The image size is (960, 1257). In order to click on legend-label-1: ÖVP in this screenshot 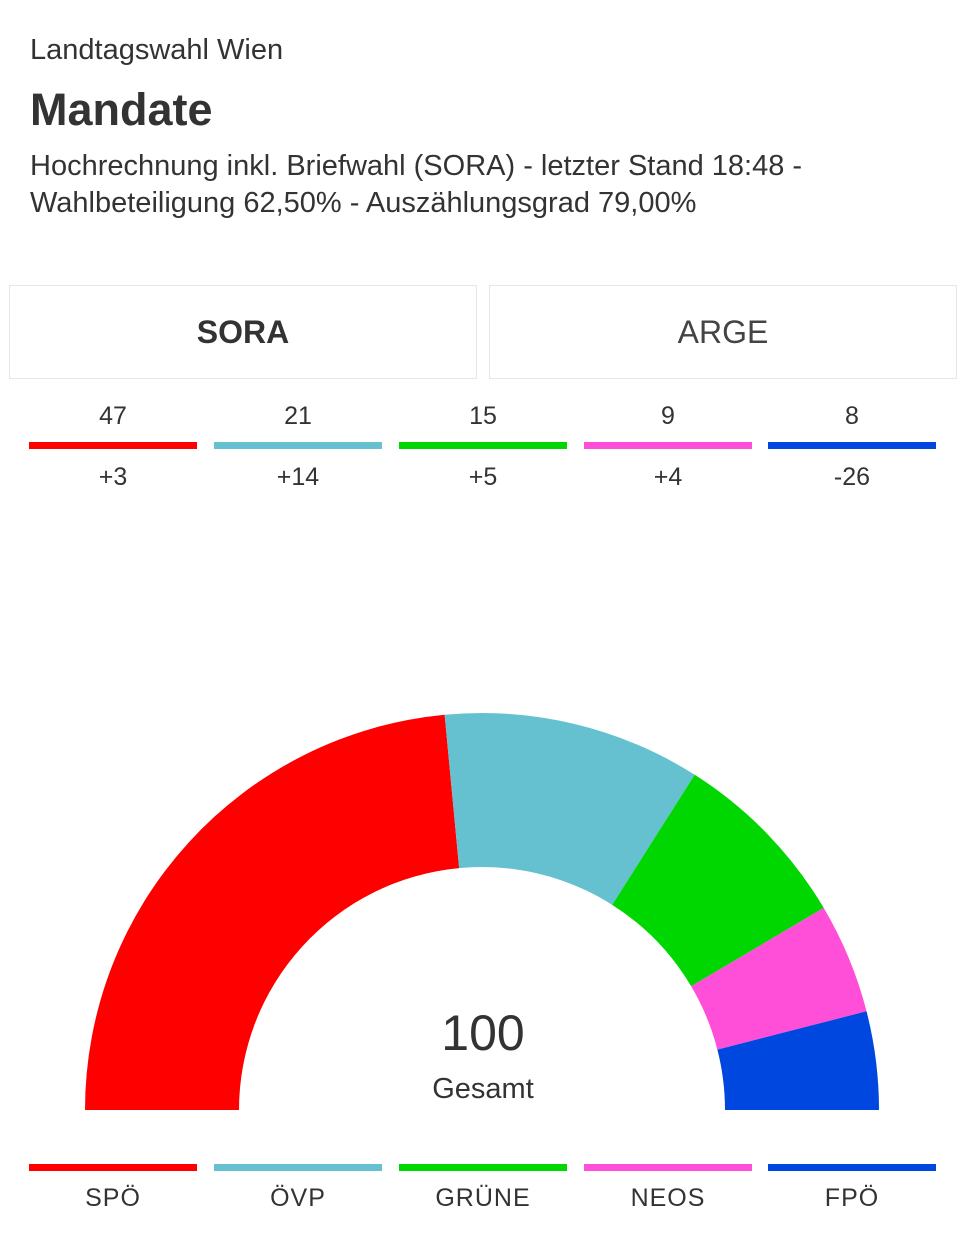, I will do `click(298, 1198)`.